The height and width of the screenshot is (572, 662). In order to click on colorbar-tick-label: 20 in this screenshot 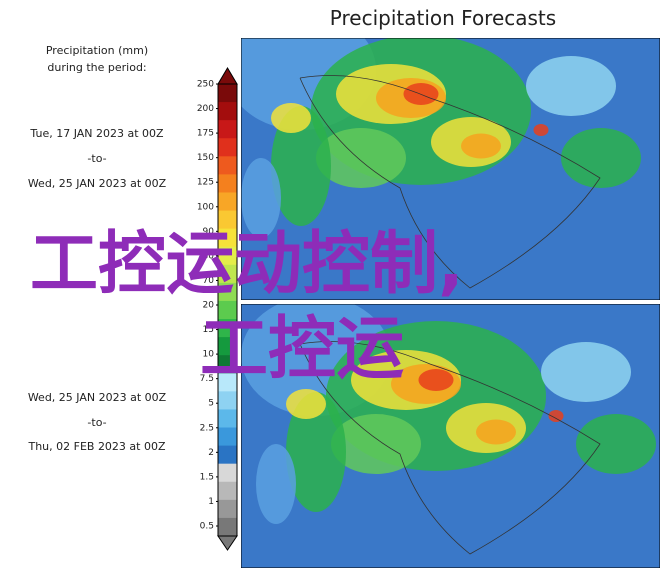, I will do `click(209, 306)`.